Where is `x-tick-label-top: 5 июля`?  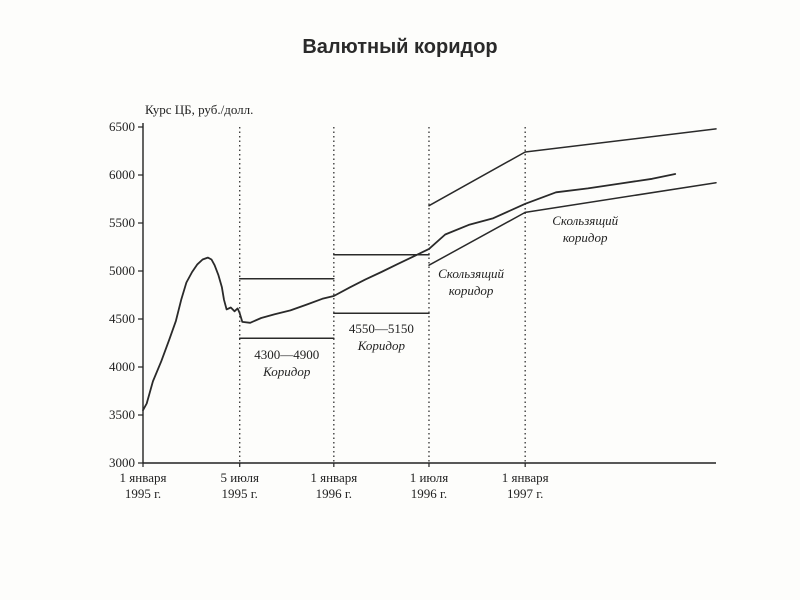
x-tick-label-top: 5 июля is located at coordinates (239, 477).